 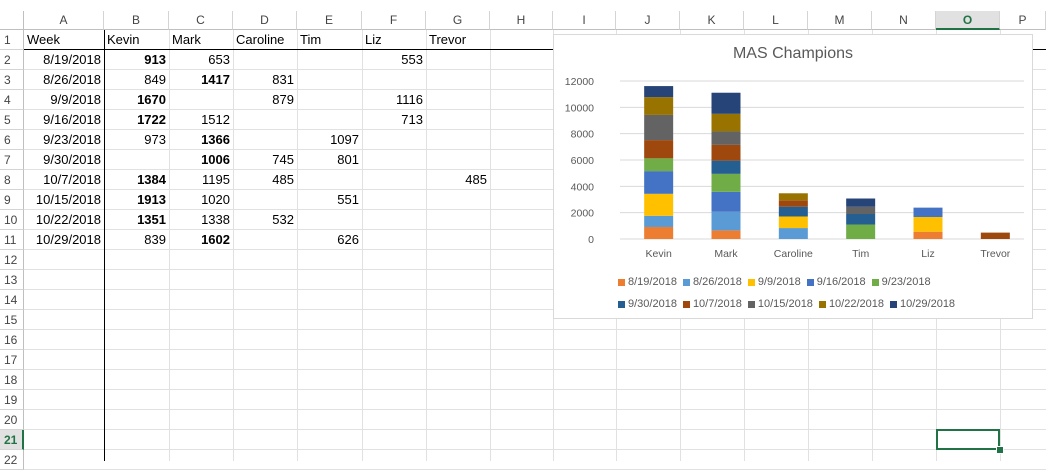 I want to click on header-cell-caroline: Caroline, so click(x=260, y=39).